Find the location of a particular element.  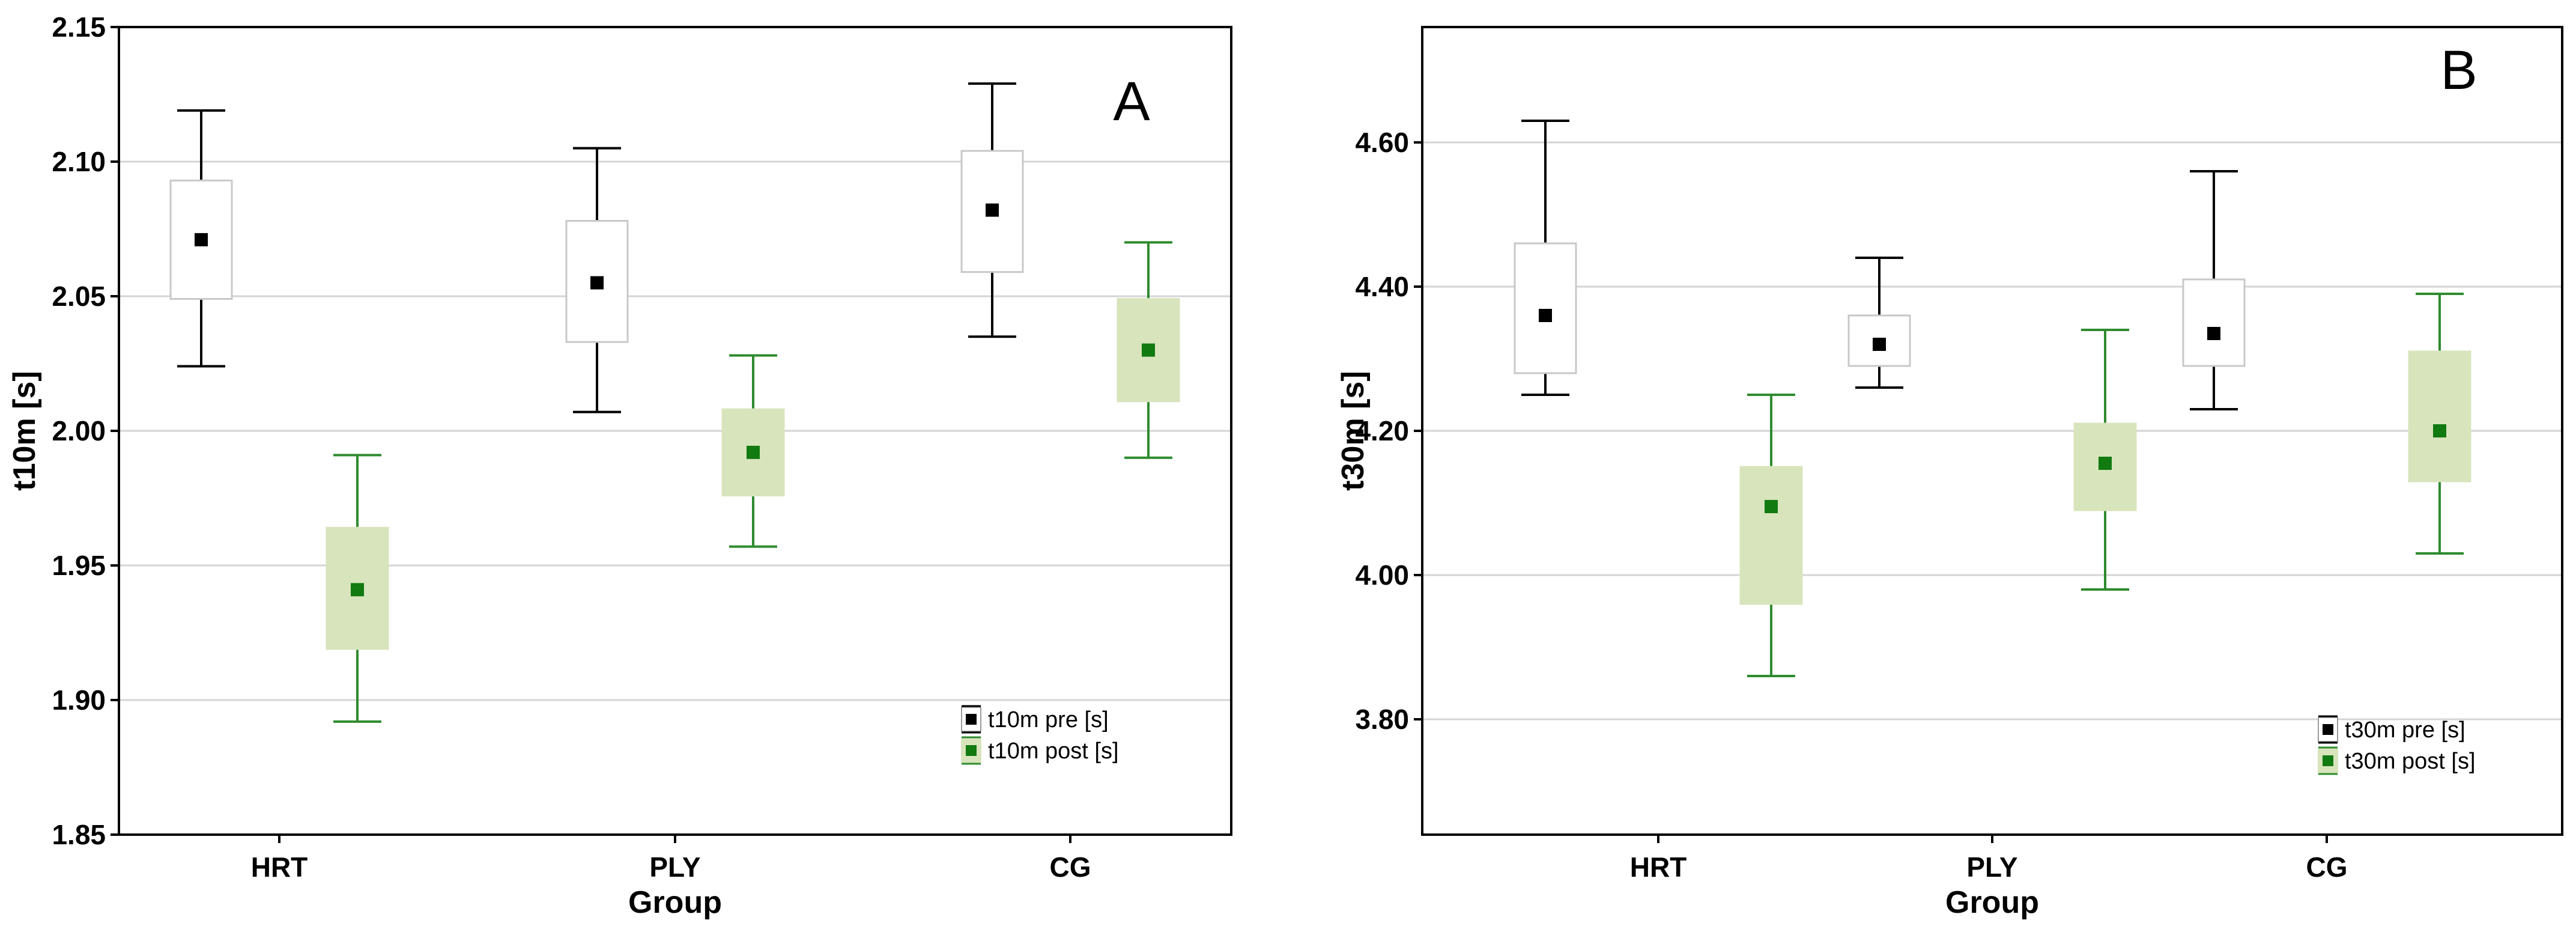

y-tick-label: 2.05 is located at coordinates (79, 296).